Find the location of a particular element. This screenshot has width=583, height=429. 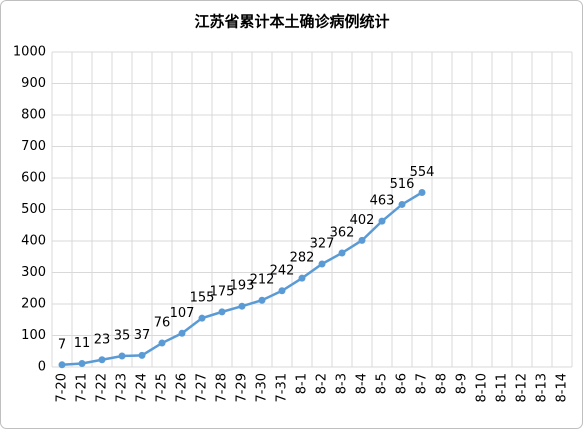

x-tick-label: 7-23 is located at coordinates (122, 388).